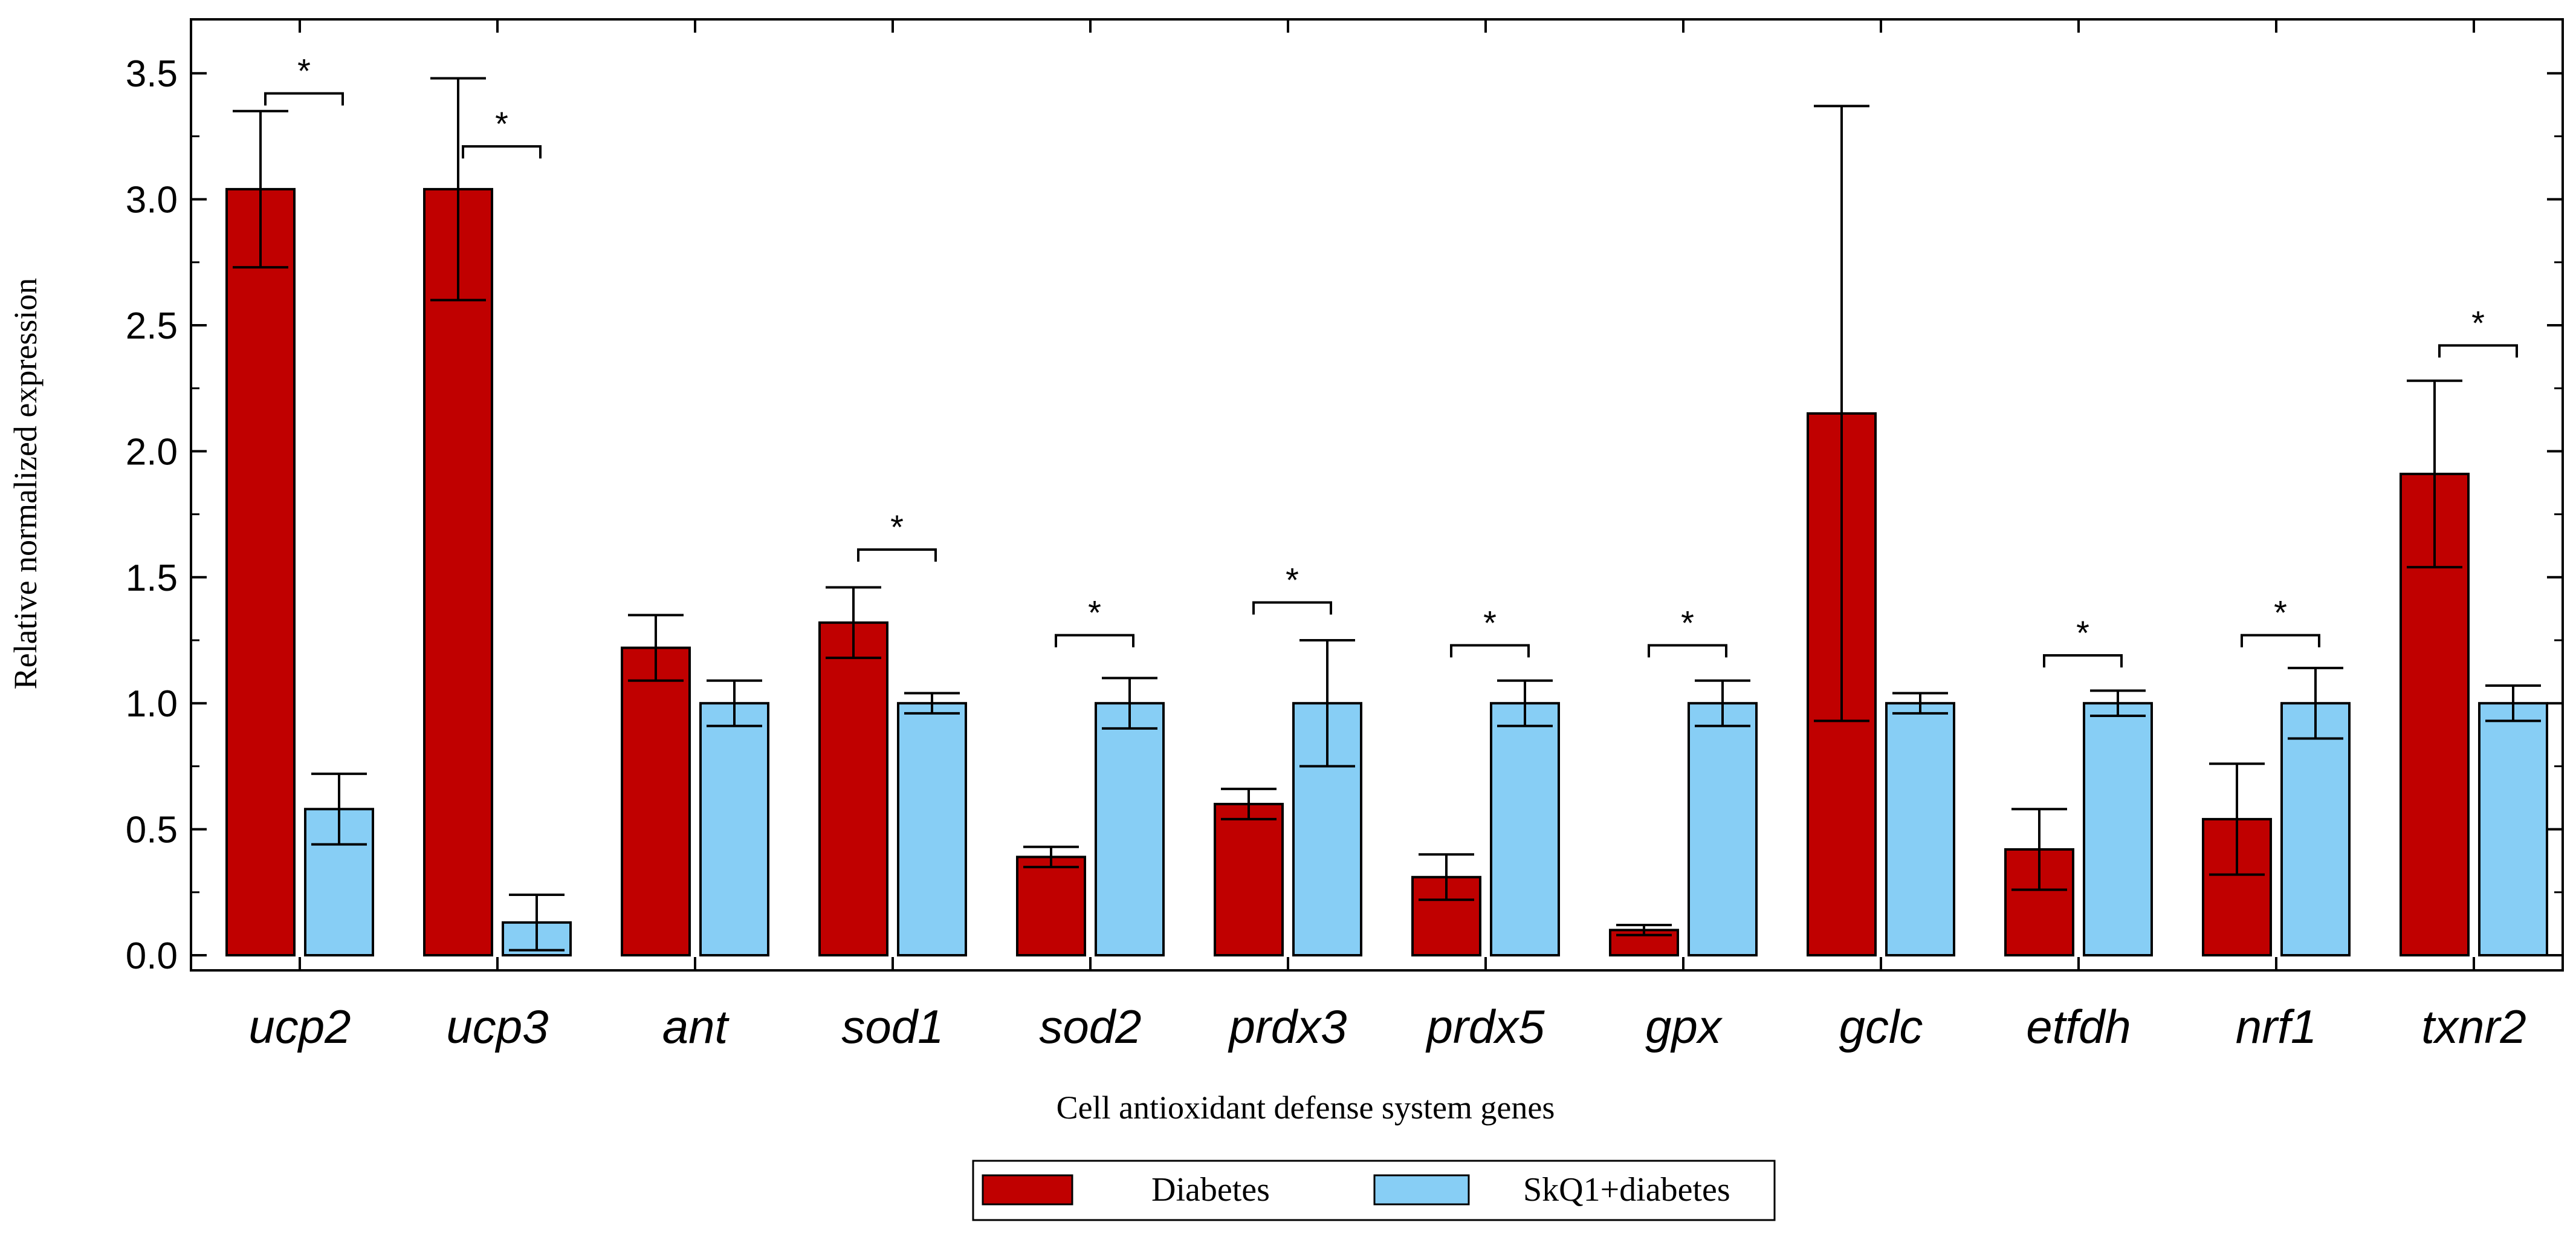 Image resolution: width=2576 pixels, height=1240 pixels. I want to click on y-tick-label: 2.5, so click(152, 326).